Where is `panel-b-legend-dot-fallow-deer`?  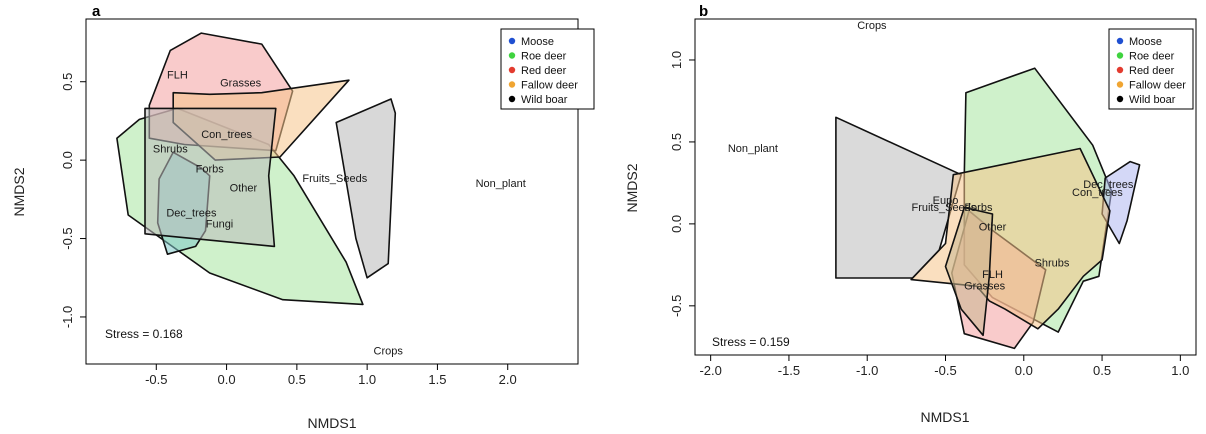 panel-b-legend-dot-fallow-deer is located at coordinates (1120, 84).